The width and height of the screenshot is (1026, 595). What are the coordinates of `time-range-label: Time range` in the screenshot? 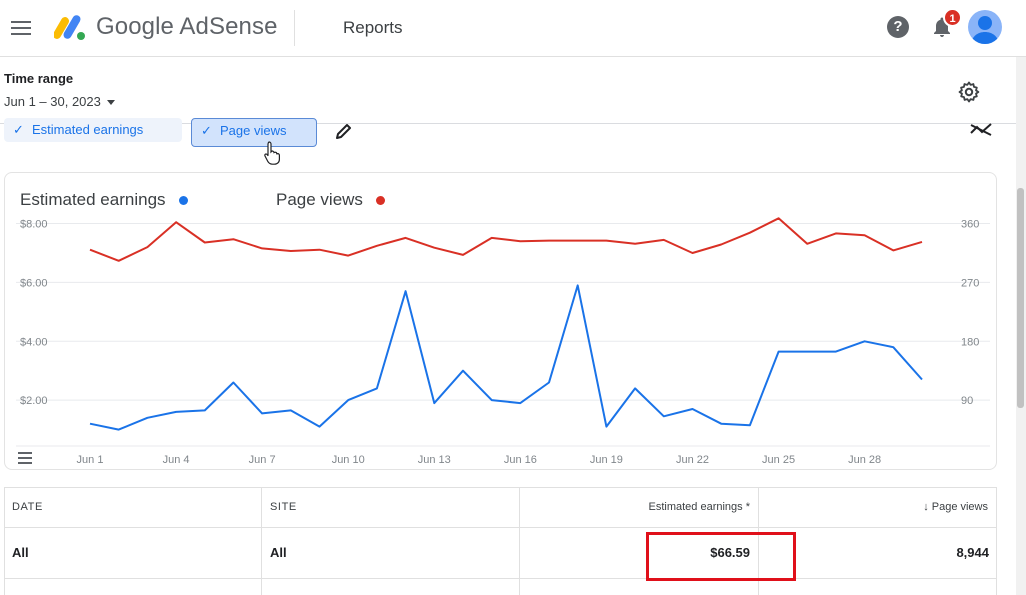 It's located at (39, 78).